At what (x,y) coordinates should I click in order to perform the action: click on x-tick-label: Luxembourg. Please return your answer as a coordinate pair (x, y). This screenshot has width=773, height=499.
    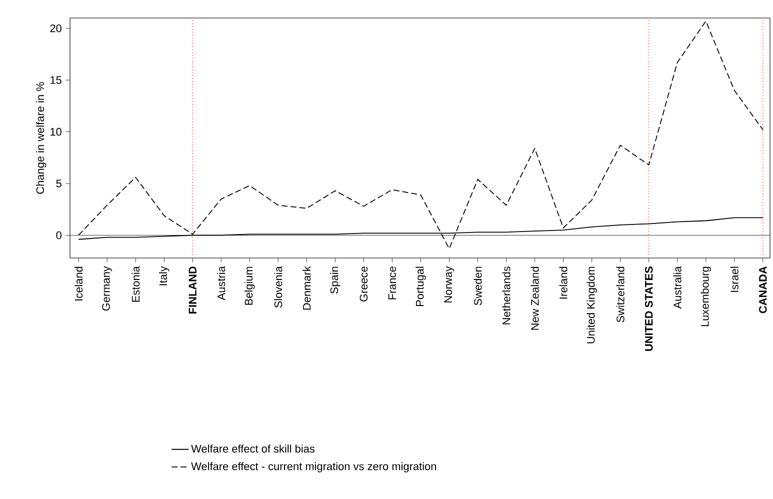
    Looking at the image, I should click on (705, 296).